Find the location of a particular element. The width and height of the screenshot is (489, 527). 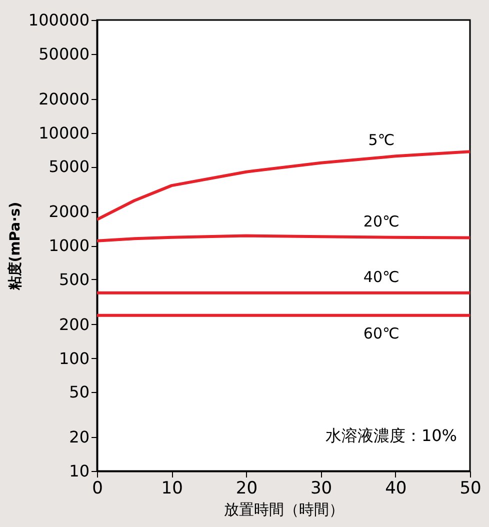

y-tick-label: 2000 is located at coordinates (69, 212).